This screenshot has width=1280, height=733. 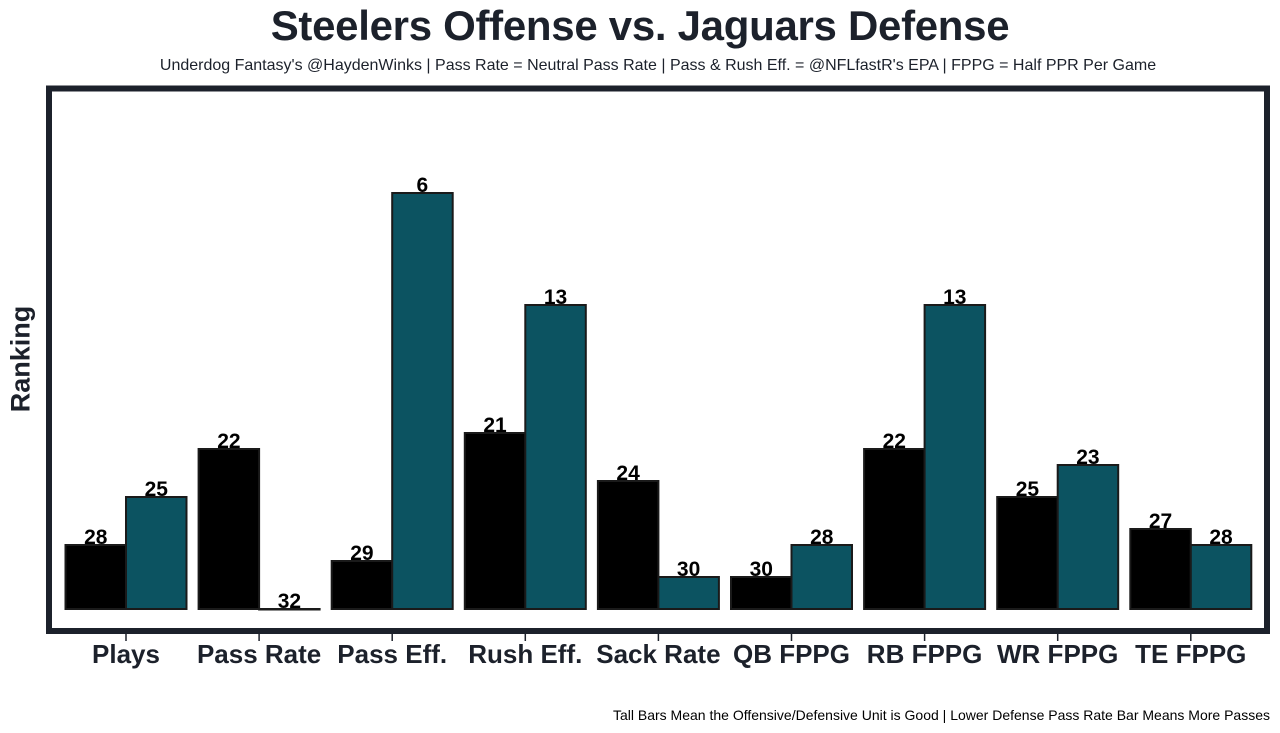 I want to click on offense-value-label: 28, so click(x=96, y=537).